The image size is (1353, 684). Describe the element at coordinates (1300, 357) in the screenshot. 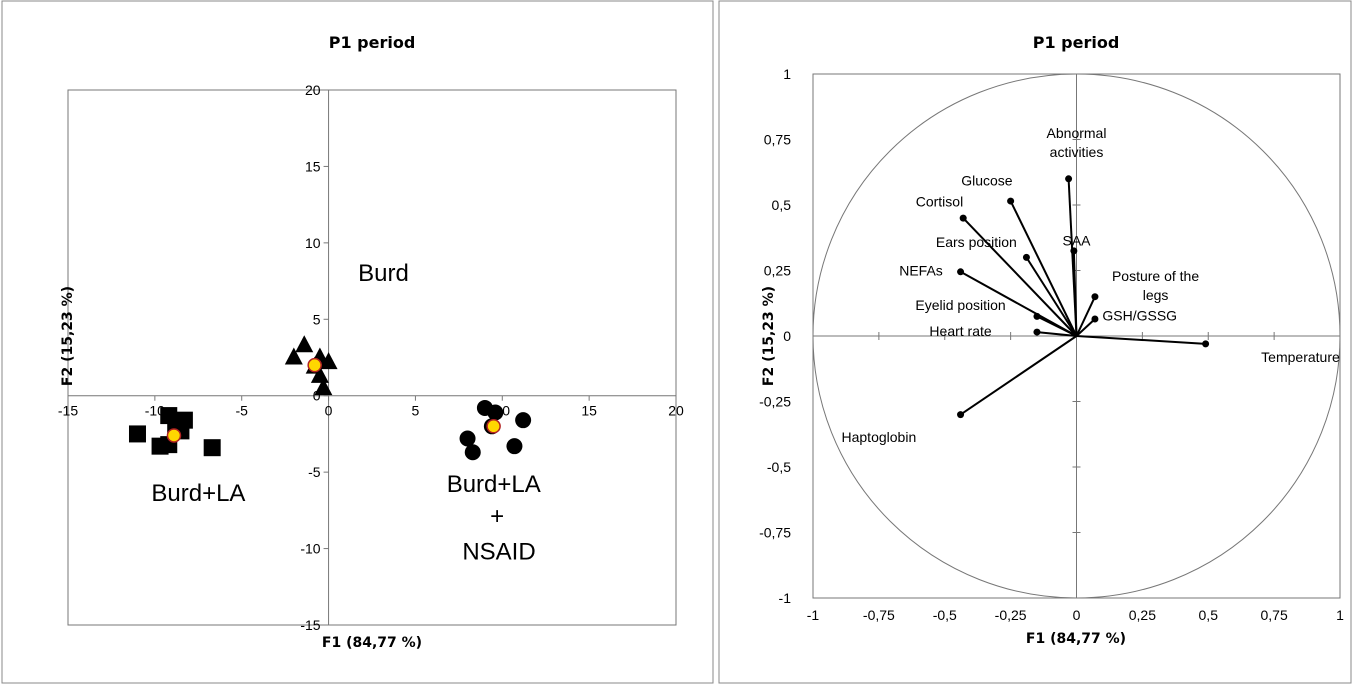

I see `variable-label: Temperature` at that location.